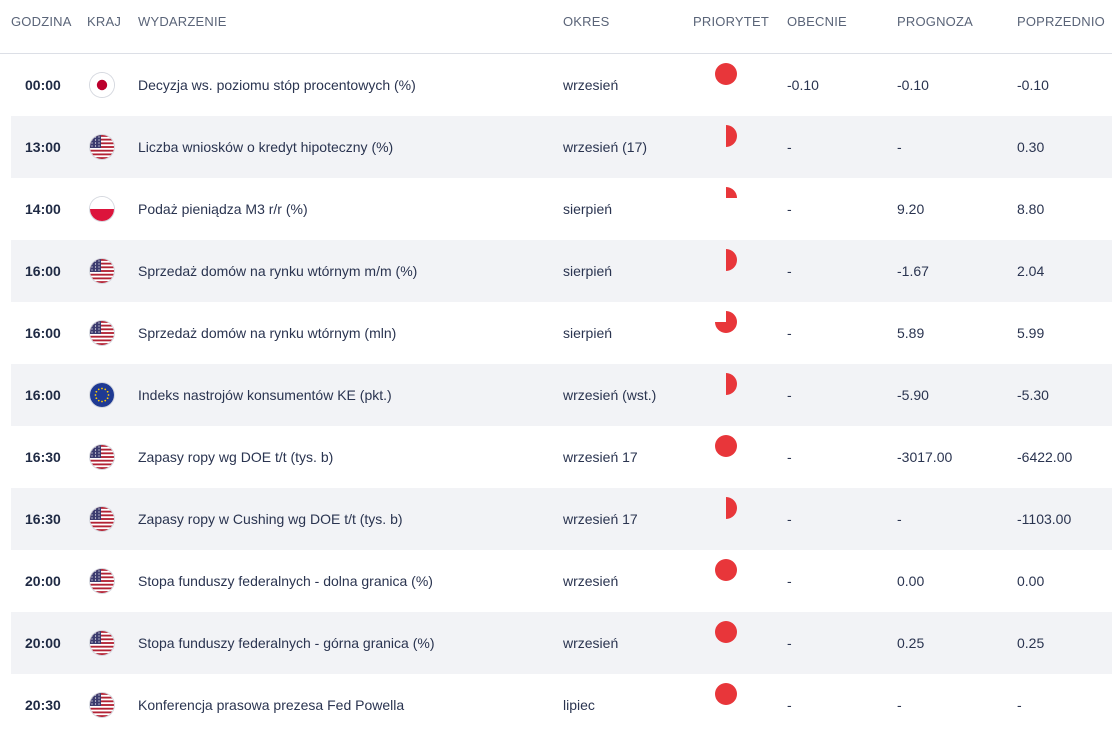 This screenshot has height=731, width=1112. I want to click on event-period: wrzesień (wst.), so click(610, 395).